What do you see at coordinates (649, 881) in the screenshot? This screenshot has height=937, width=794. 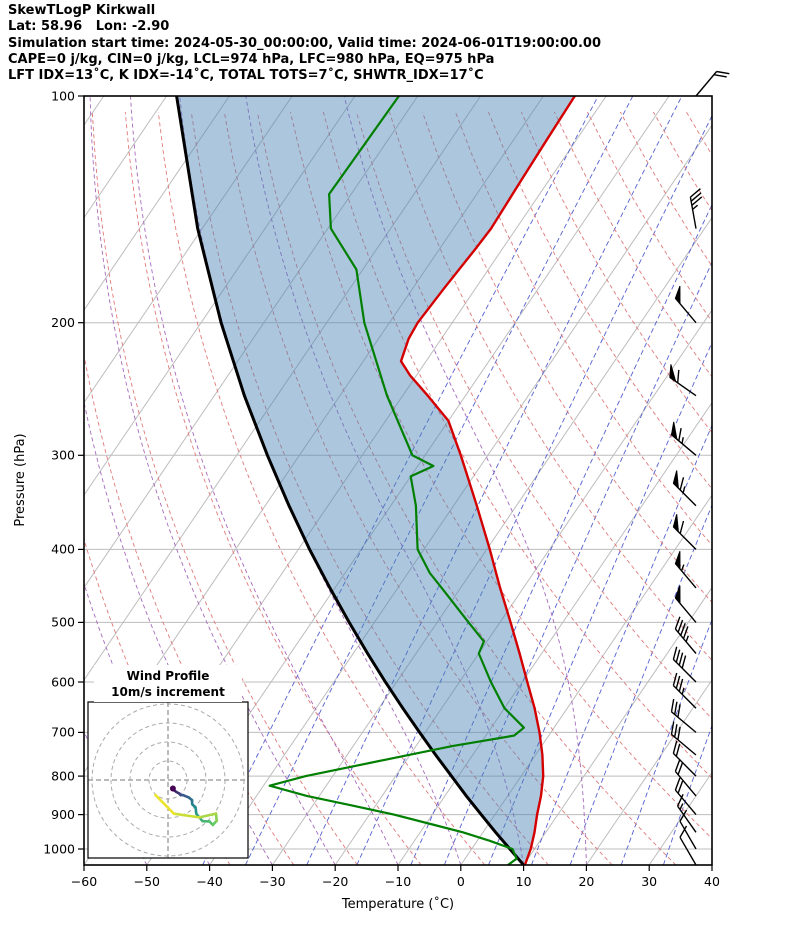 I see `x-tick-label: 30` at bounding box center [649, 881].